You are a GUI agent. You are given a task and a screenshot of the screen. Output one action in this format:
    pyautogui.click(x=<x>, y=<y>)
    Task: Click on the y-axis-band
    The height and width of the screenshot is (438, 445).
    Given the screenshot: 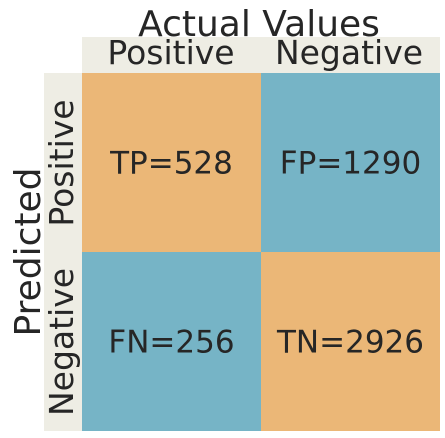 What is the action you would take?
    pyautogui.click(x=63, y=252)
    